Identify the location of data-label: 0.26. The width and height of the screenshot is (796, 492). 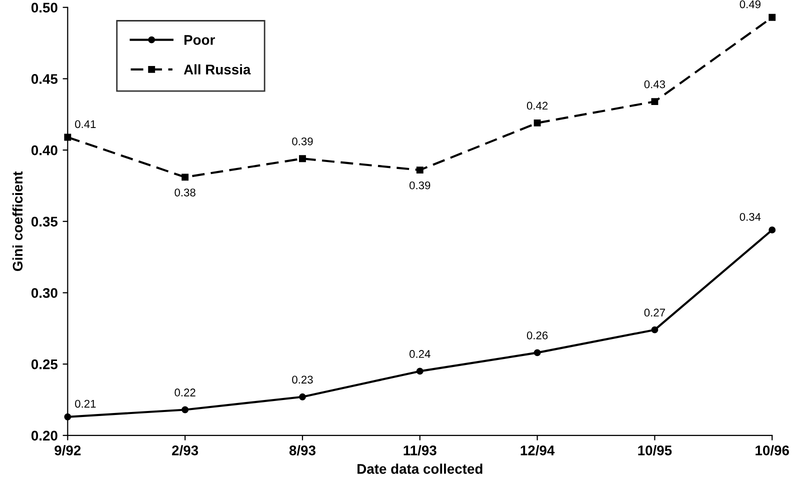
(537, 335).